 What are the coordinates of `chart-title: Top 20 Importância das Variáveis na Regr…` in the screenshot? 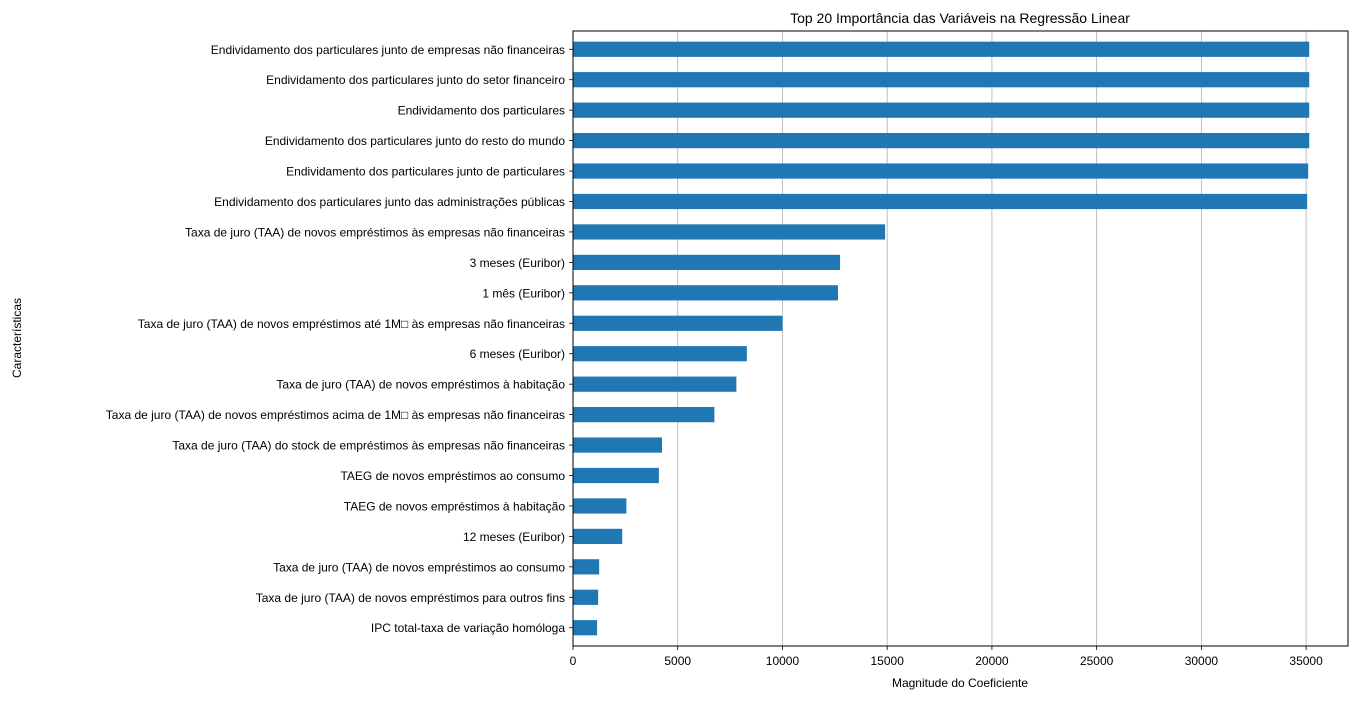 It's located at (960, 18).